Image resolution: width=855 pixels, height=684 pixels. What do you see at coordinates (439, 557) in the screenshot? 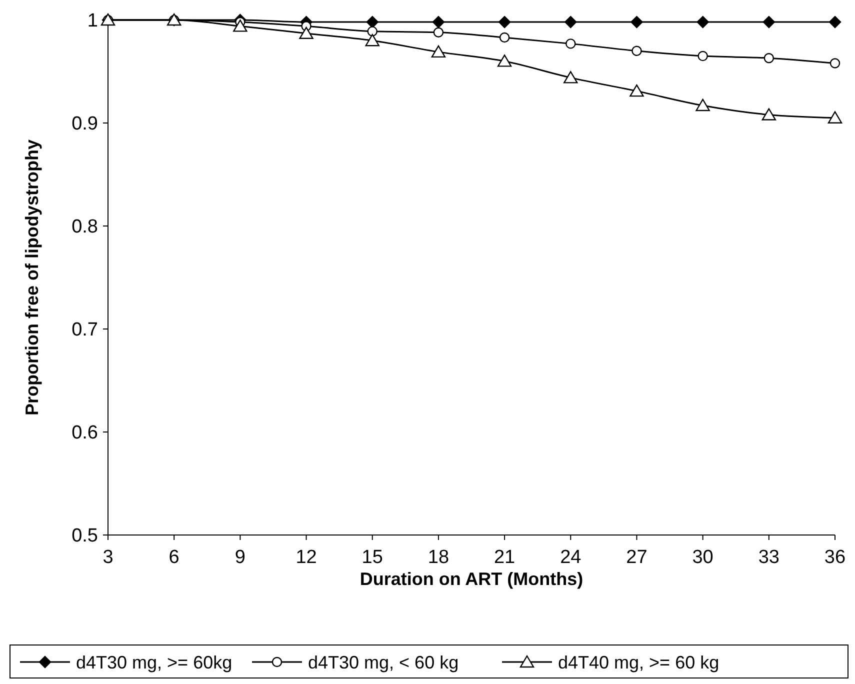
I see `x-tick-label: 18` at bounding box center [439, 557].